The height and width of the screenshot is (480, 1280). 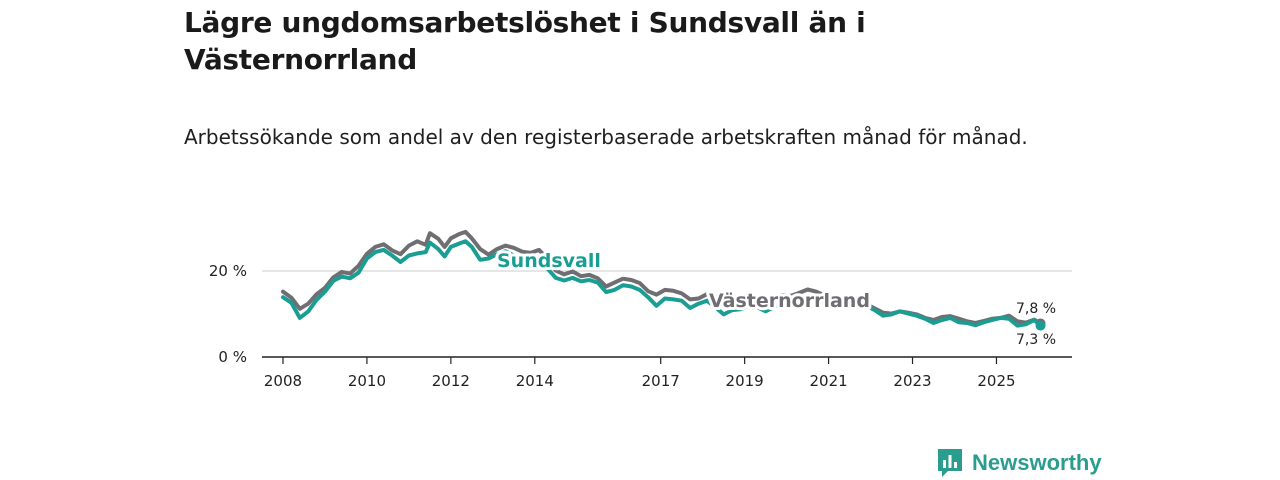 What do you see at coordinates (1036, 340) in the screenshot?
I see `end-value-sundsvall: 7,3 %` at bounding box center [1036, 340].